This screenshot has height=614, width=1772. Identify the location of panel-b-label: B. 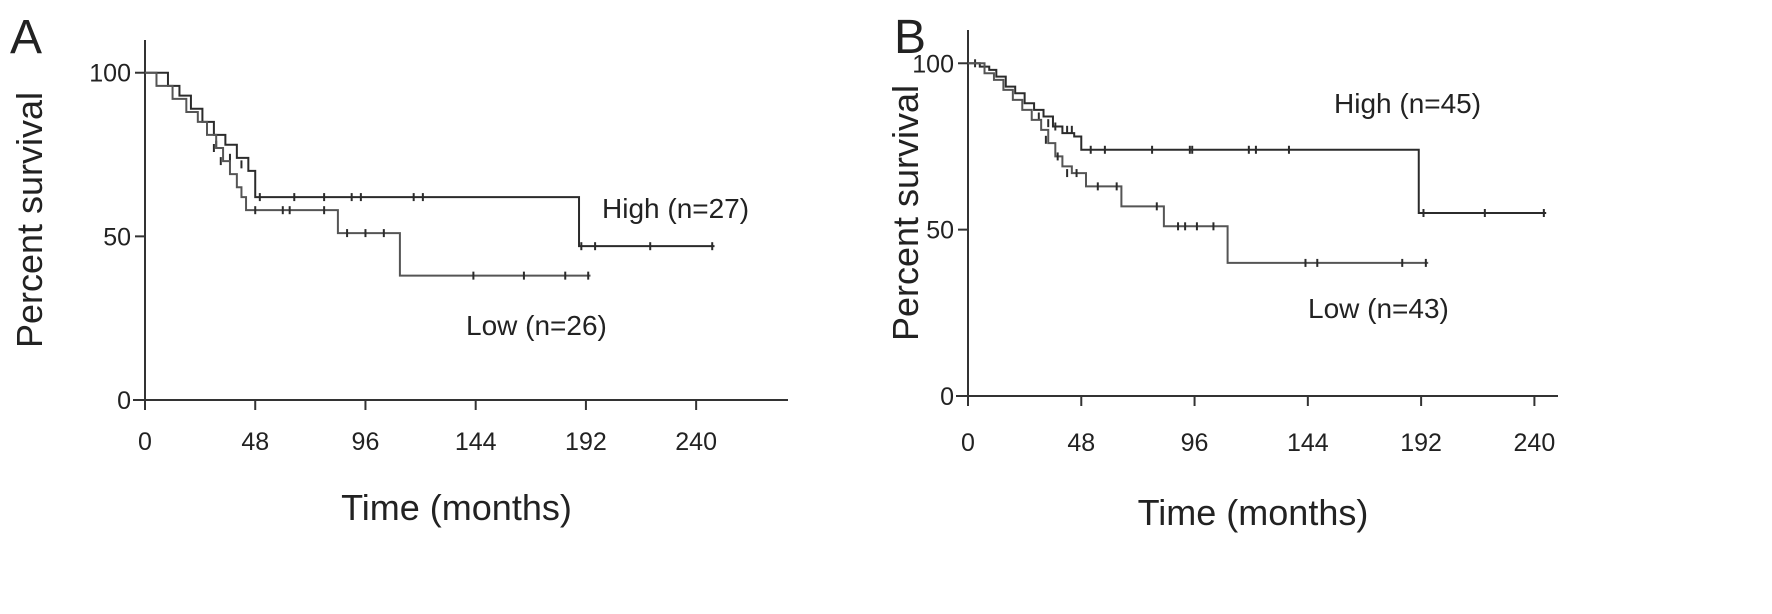
(910, 37).